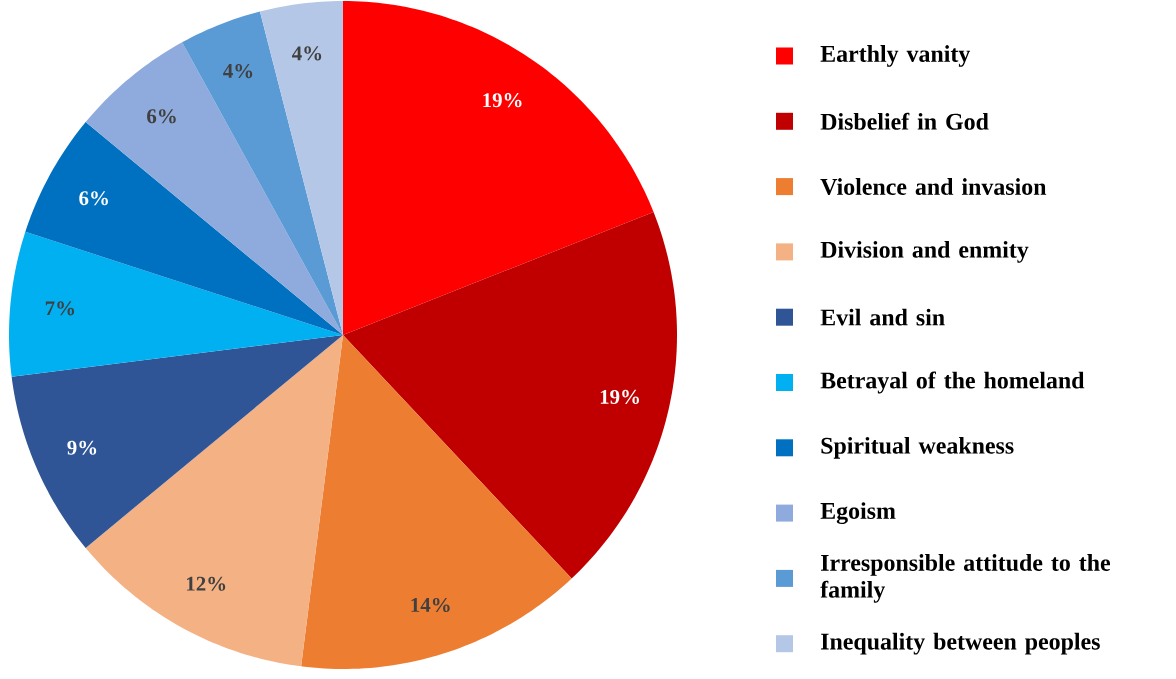 This screenshot has width=1176, height=679. Describe the element at coordinates (904, 121) in the screenshot. I see `legend-label: Disbelief in God` at that location.